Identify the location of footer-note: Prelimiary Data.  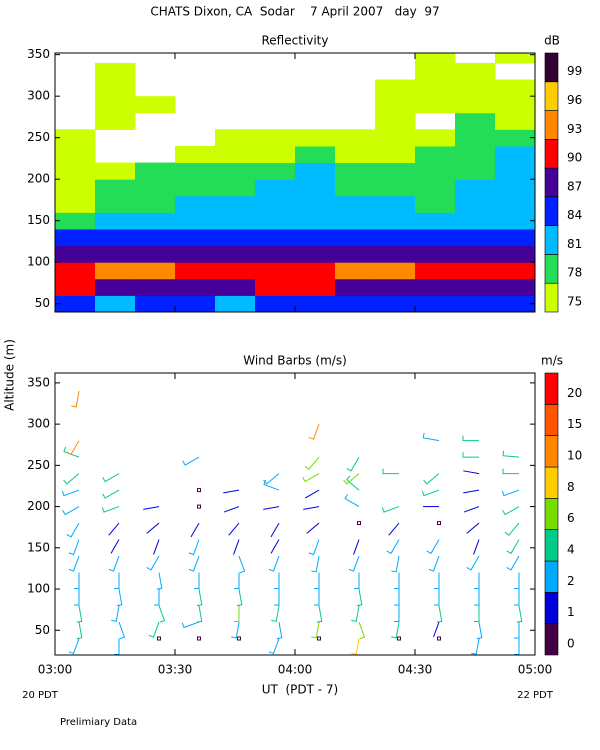
(98, 722).